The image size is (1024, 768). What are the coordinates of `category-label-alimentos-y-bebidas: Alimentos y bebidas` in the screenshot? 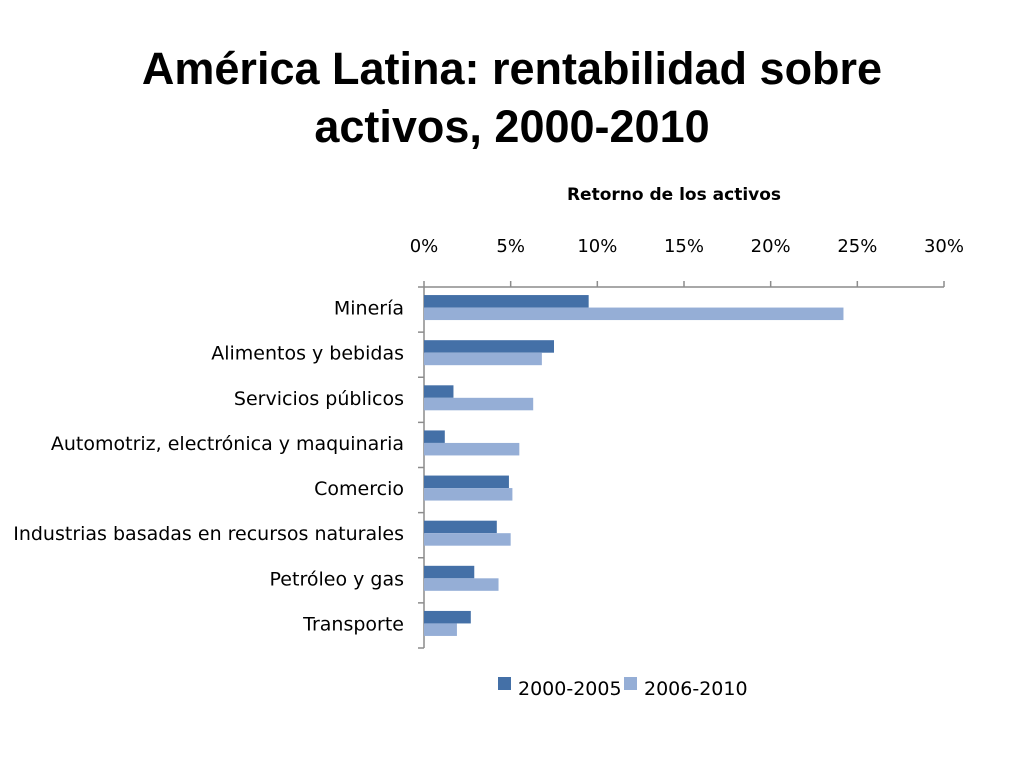 It's located at (307, 354).